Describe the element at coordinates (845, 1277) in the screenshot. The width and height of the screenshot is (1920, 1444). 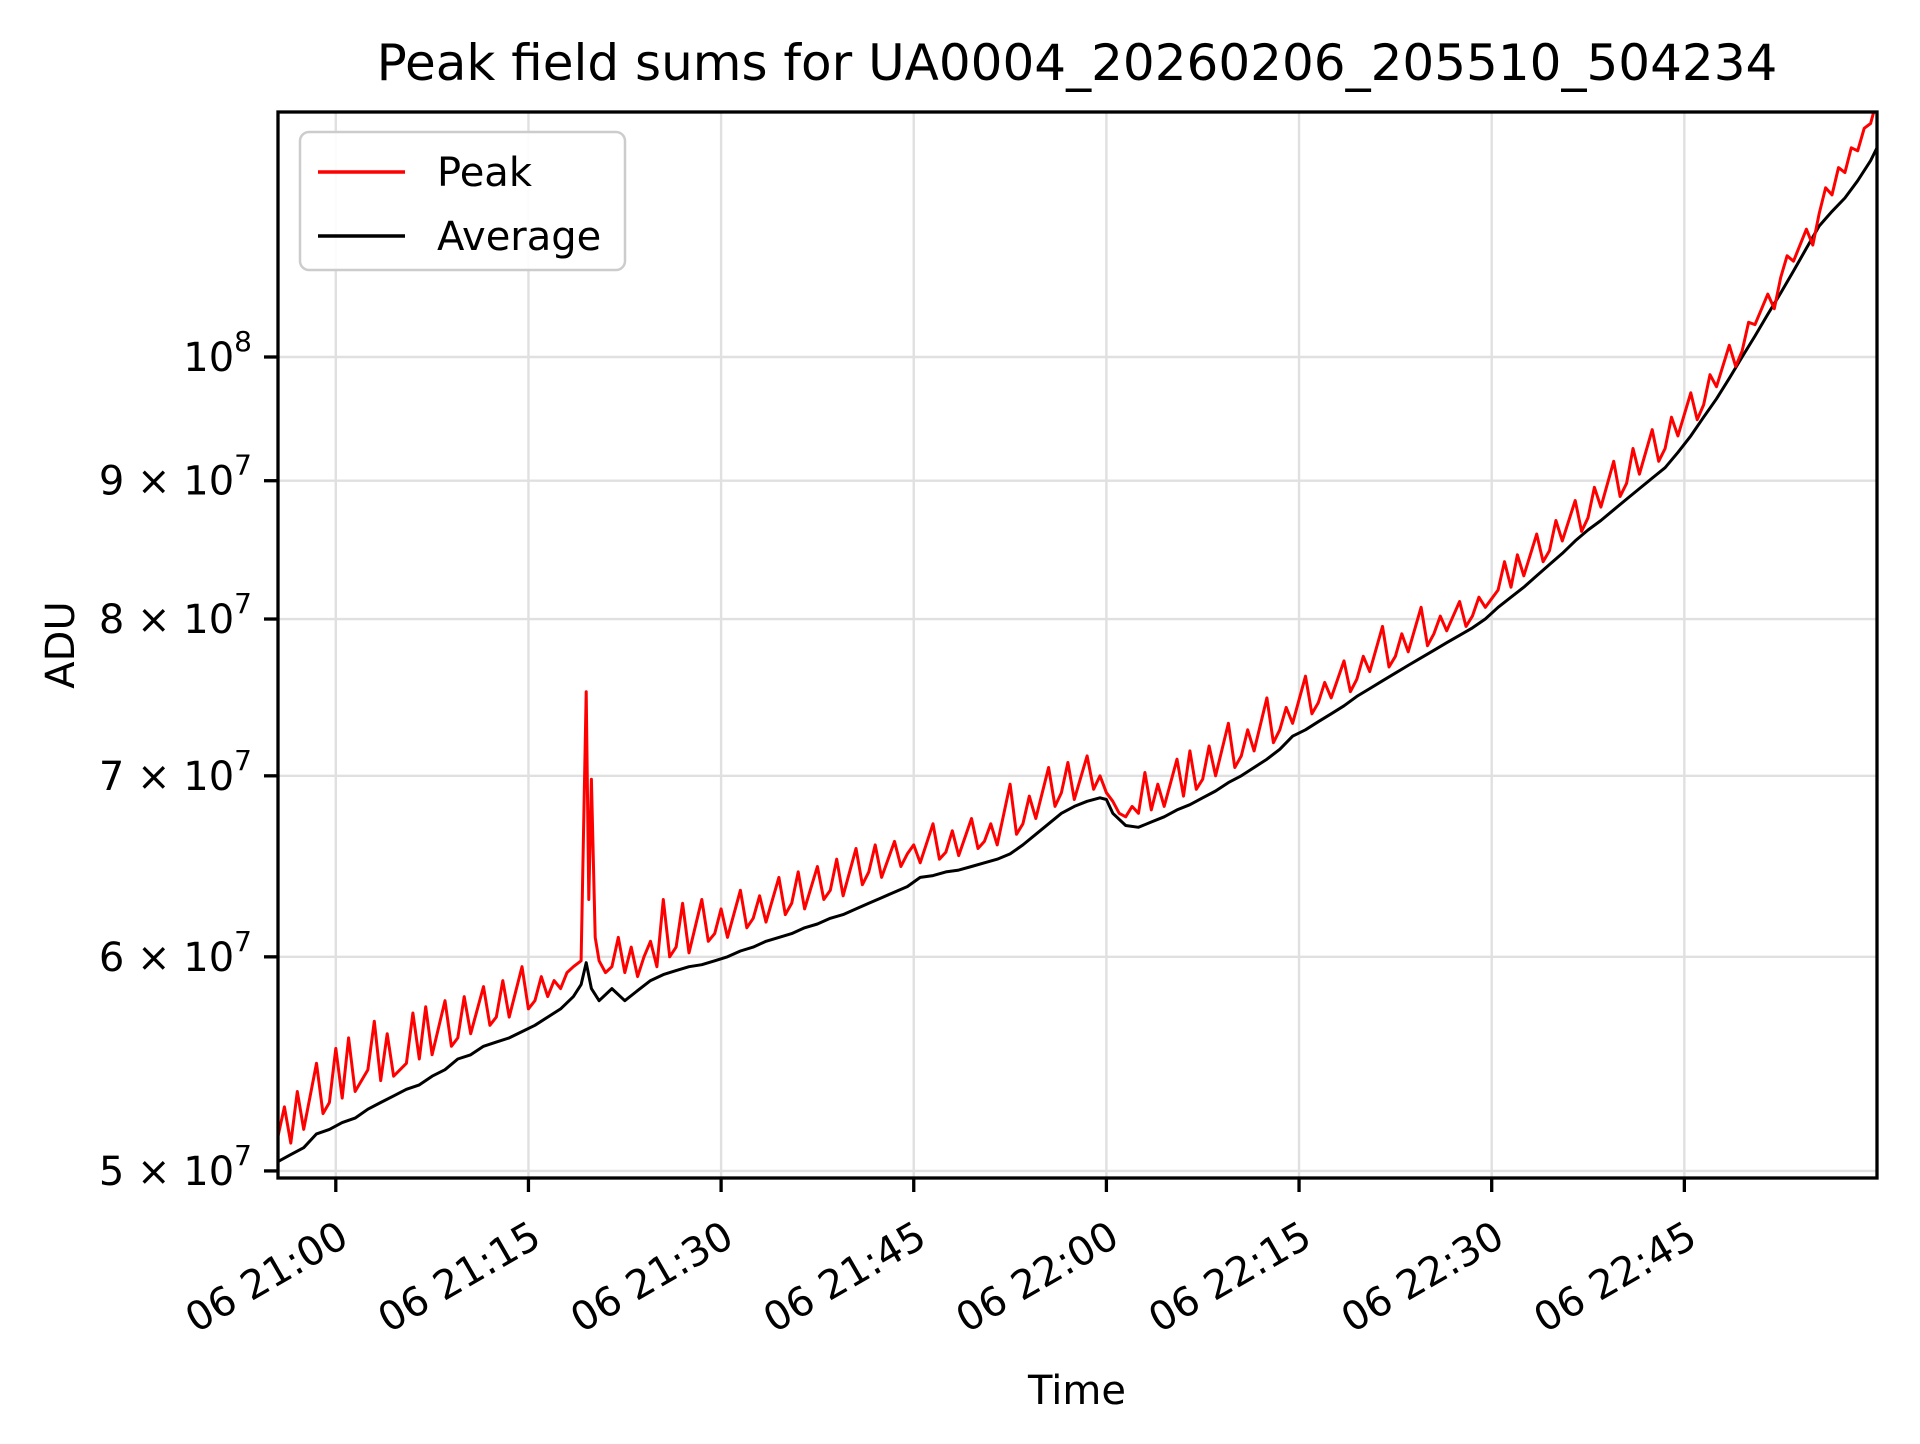
I see `x-tick-label: 06 21:45` at that location.